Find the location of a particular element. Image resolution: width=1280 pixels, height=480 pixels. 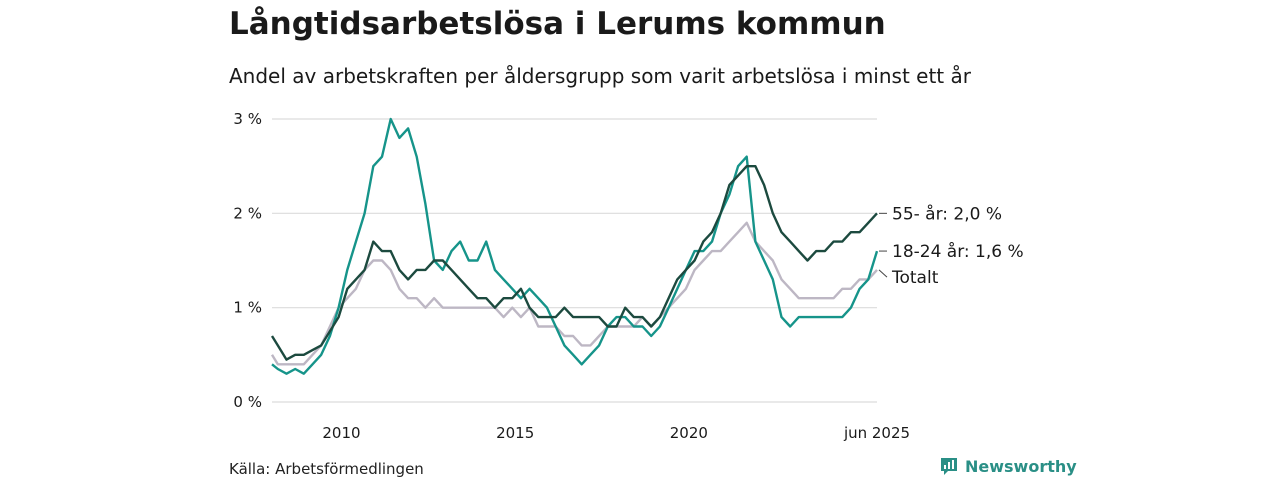

x-tick-label: 2015 is located at coordinates (515, 433).